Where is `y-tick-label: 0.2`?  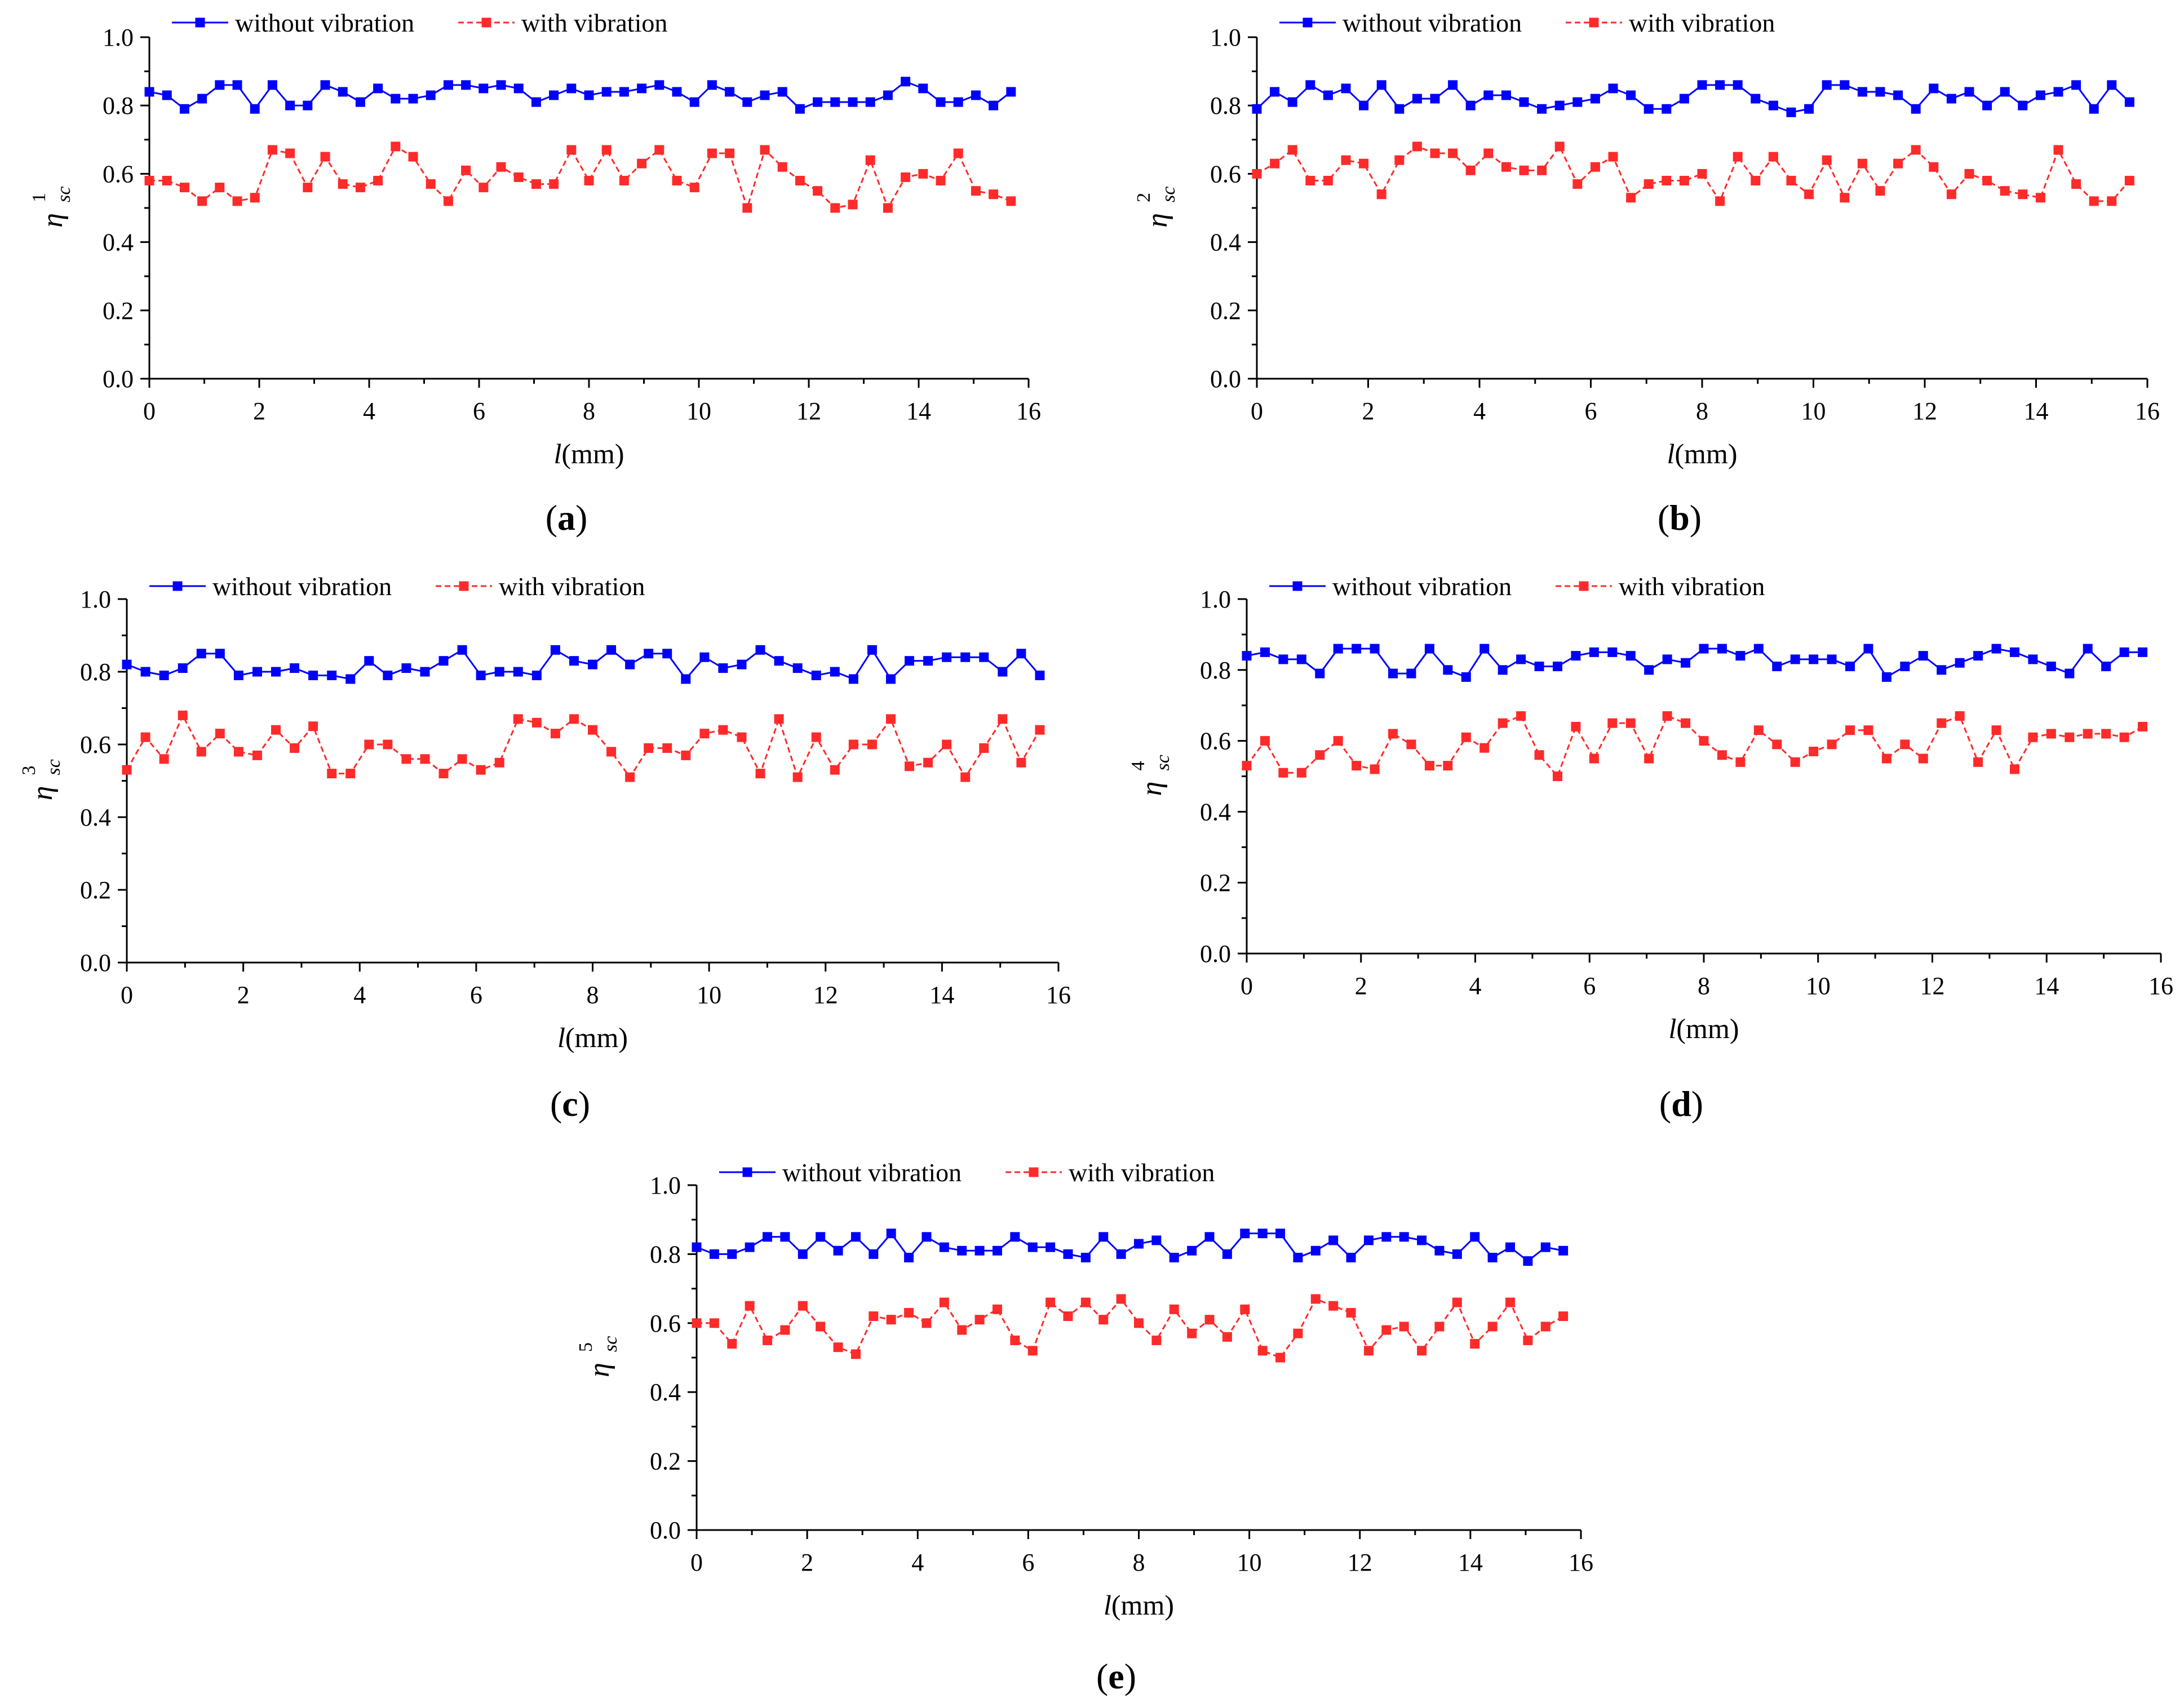 y-tick-label: 0.2 is located at coordinates (118, 311).